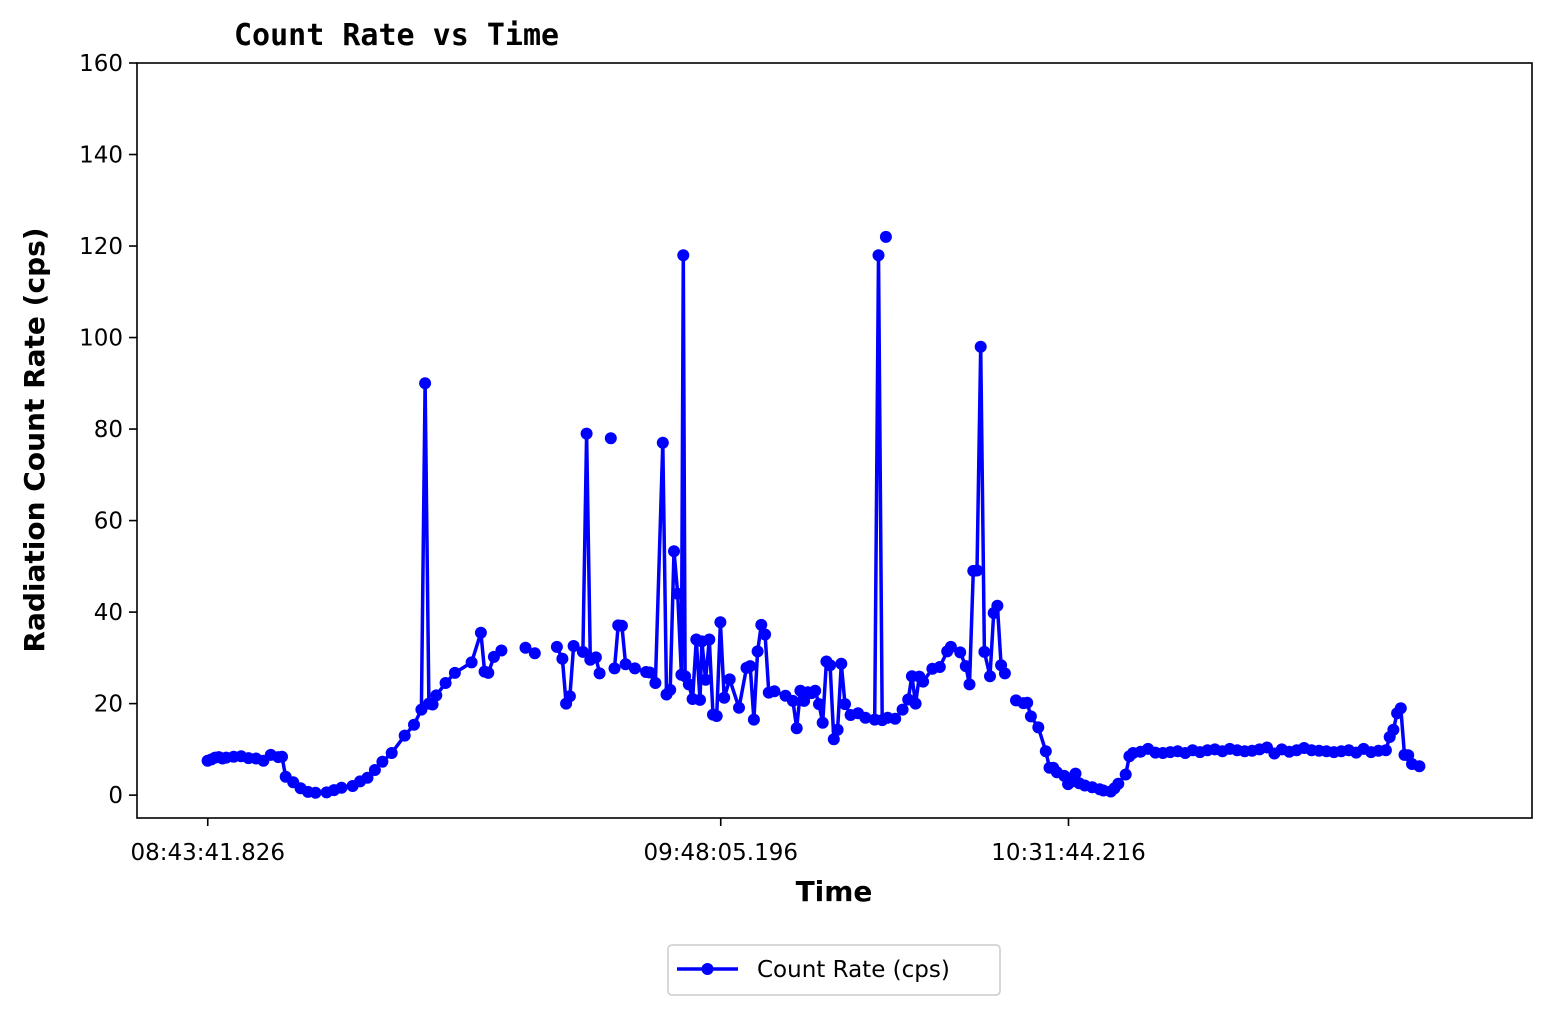 This screenshot has height=1015, width=1551. I want to click on y-tick-label: 20, so click(108, 705).